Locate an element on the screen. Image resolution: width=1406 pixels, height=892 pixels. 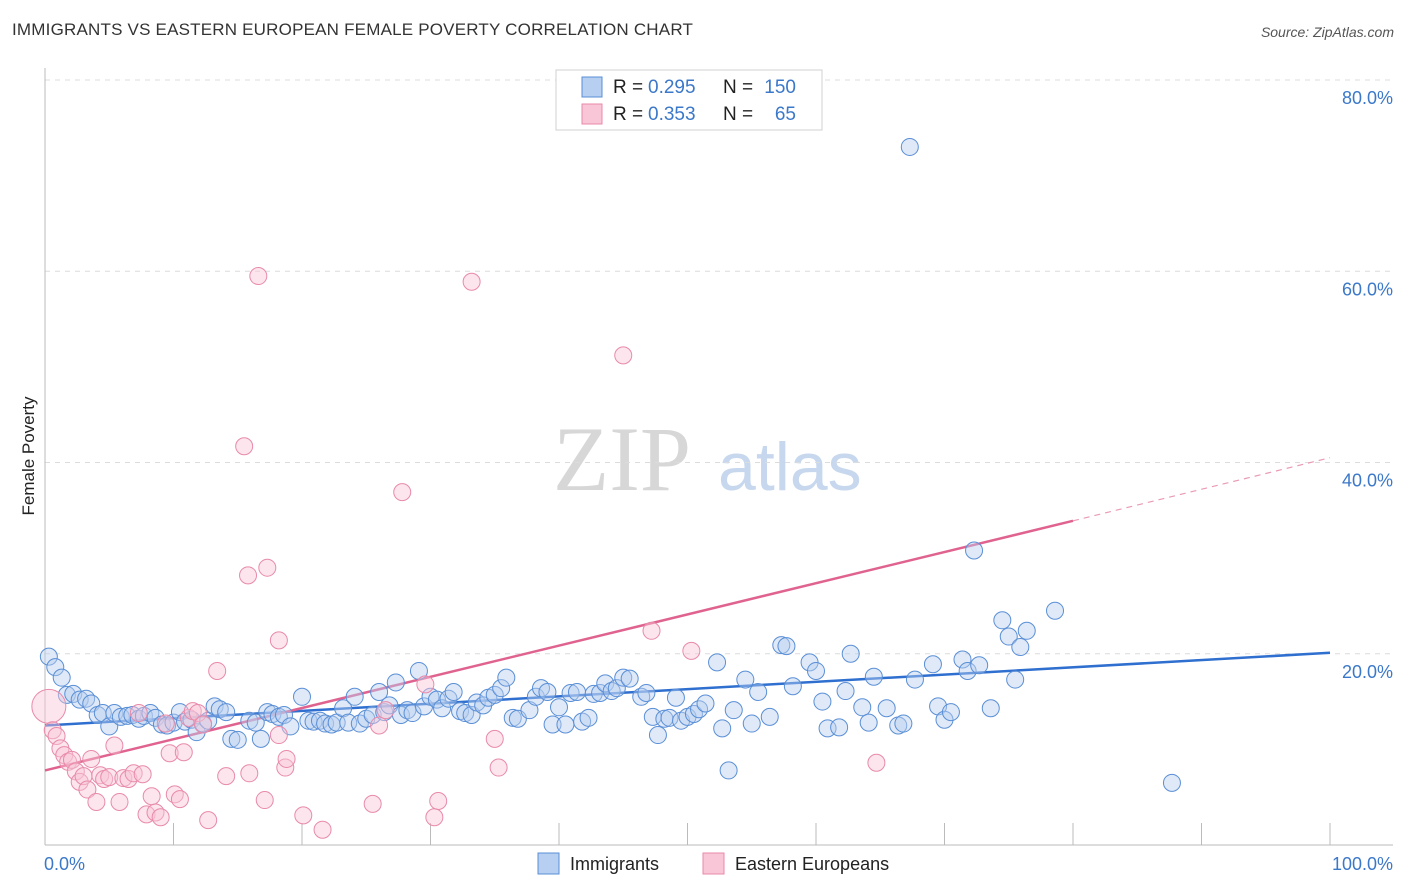
legend-n-label-1: N = is located at coordinates (738, 87).